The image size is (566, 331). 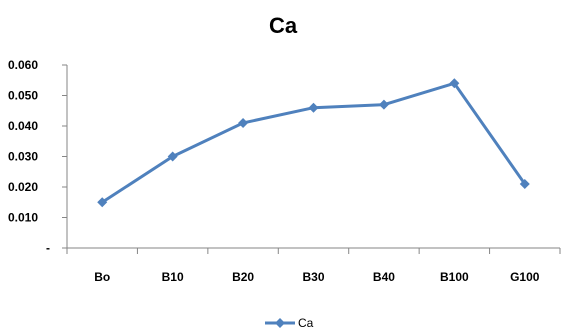 What do you see at coordinates (280, 323) in the screenshot?
I see `legend-marker` at bounding box center [280, 323].